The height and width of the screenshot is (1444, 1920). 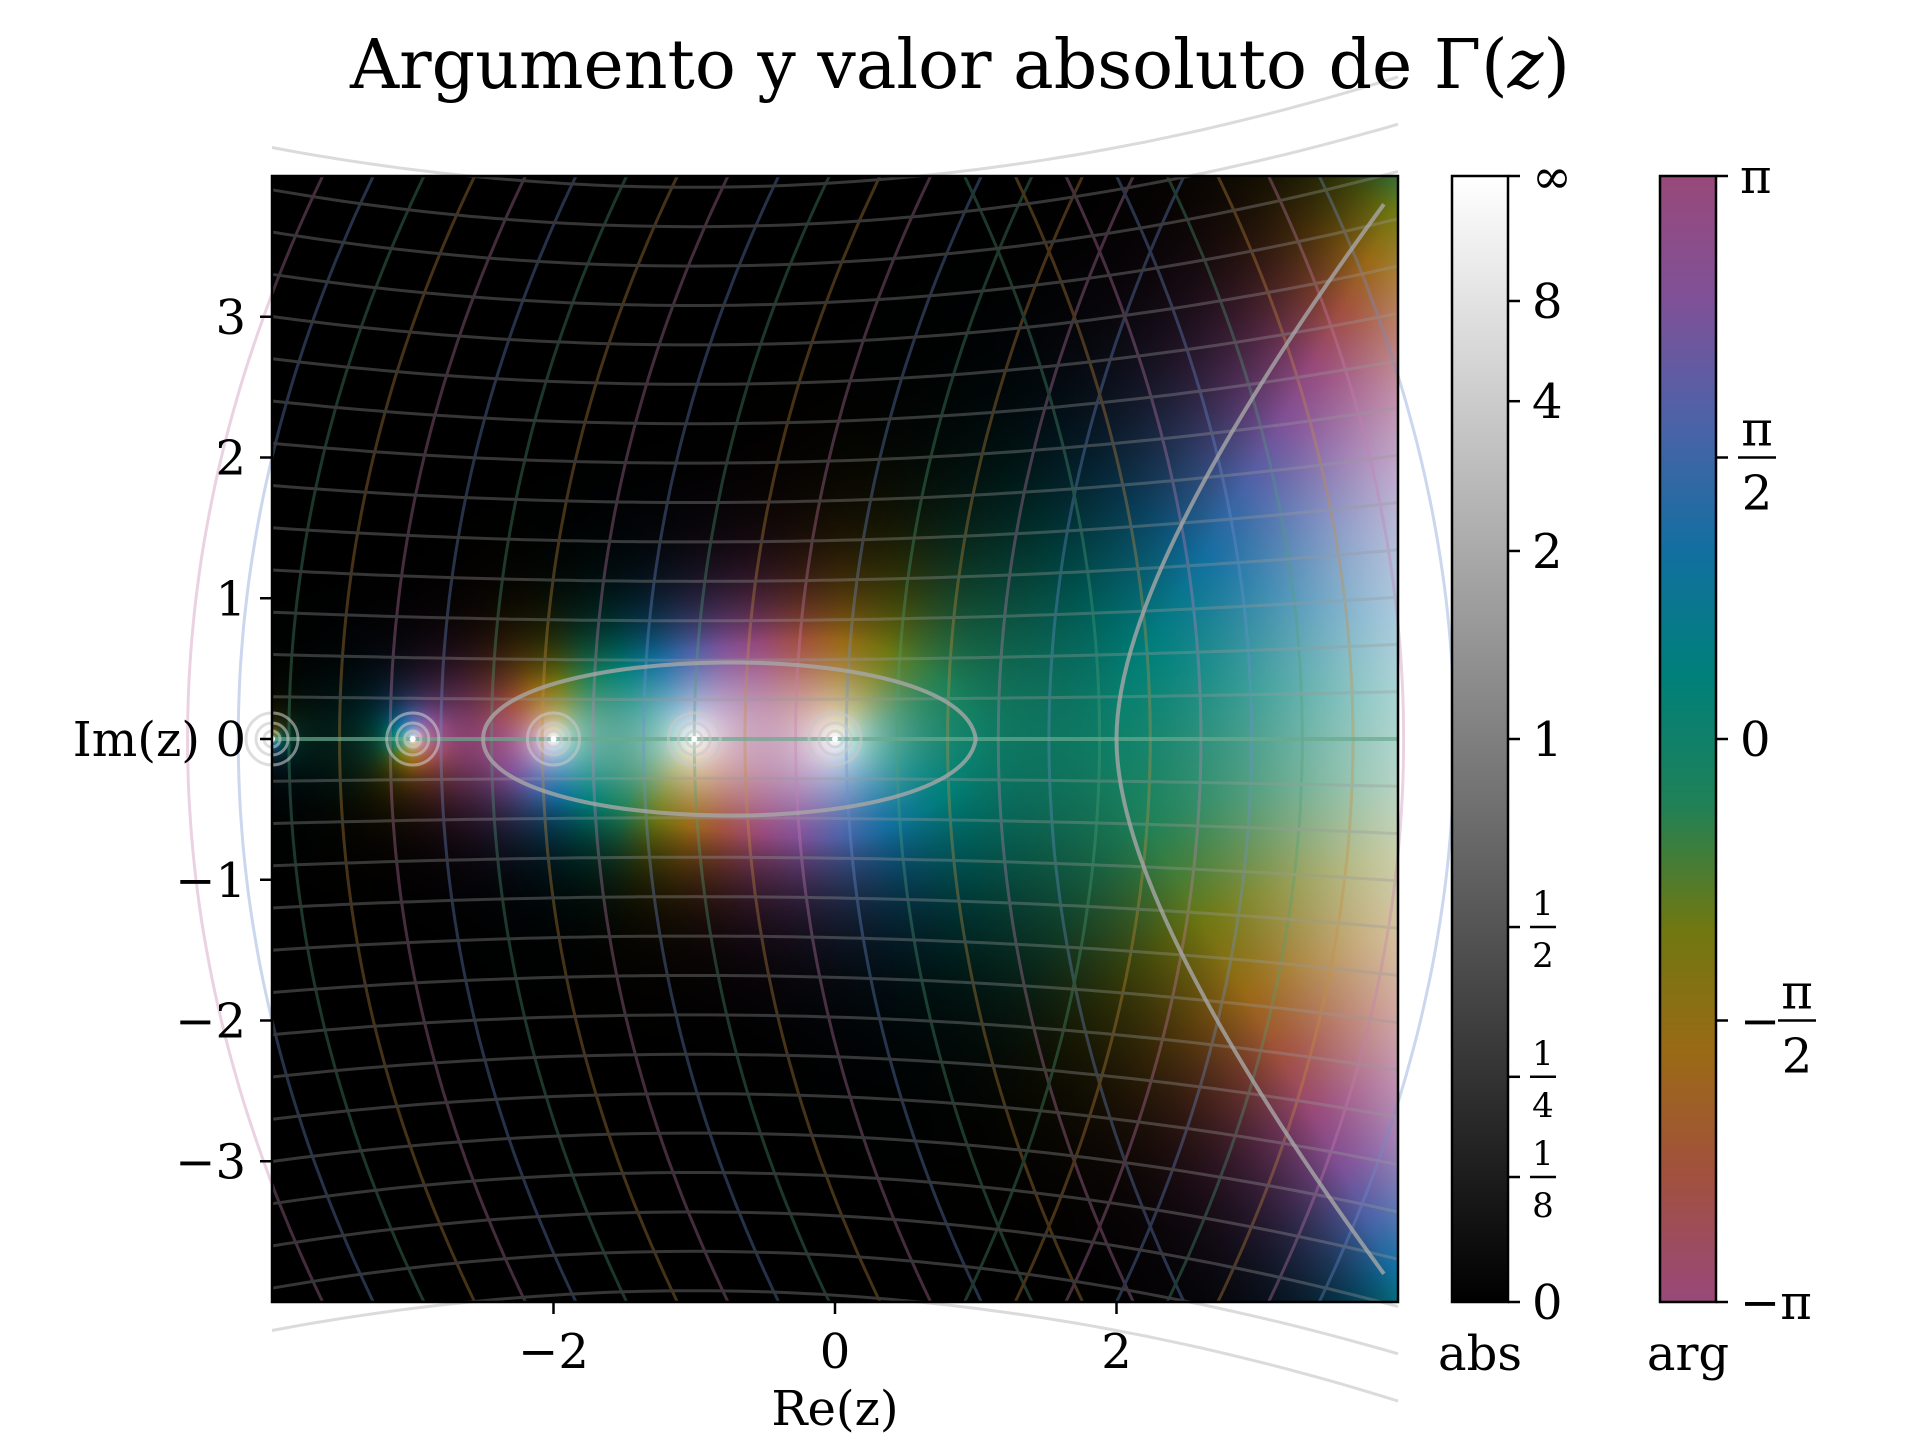 I want to click on y-tick-label: −2, so click(x=210, y=1022).